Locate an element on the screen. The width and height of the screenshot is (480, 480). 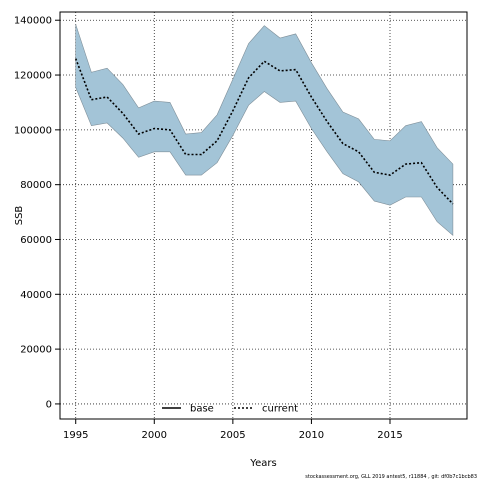
legend: base current is located at coordinates (230, 409).